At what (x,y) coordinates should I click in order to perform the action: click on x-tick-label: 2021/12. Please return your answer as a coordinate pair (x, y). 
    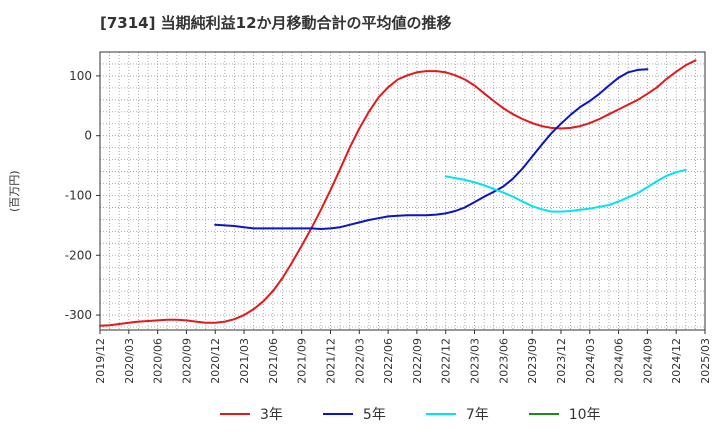
    Looking at the image, I should click on (330, 361).